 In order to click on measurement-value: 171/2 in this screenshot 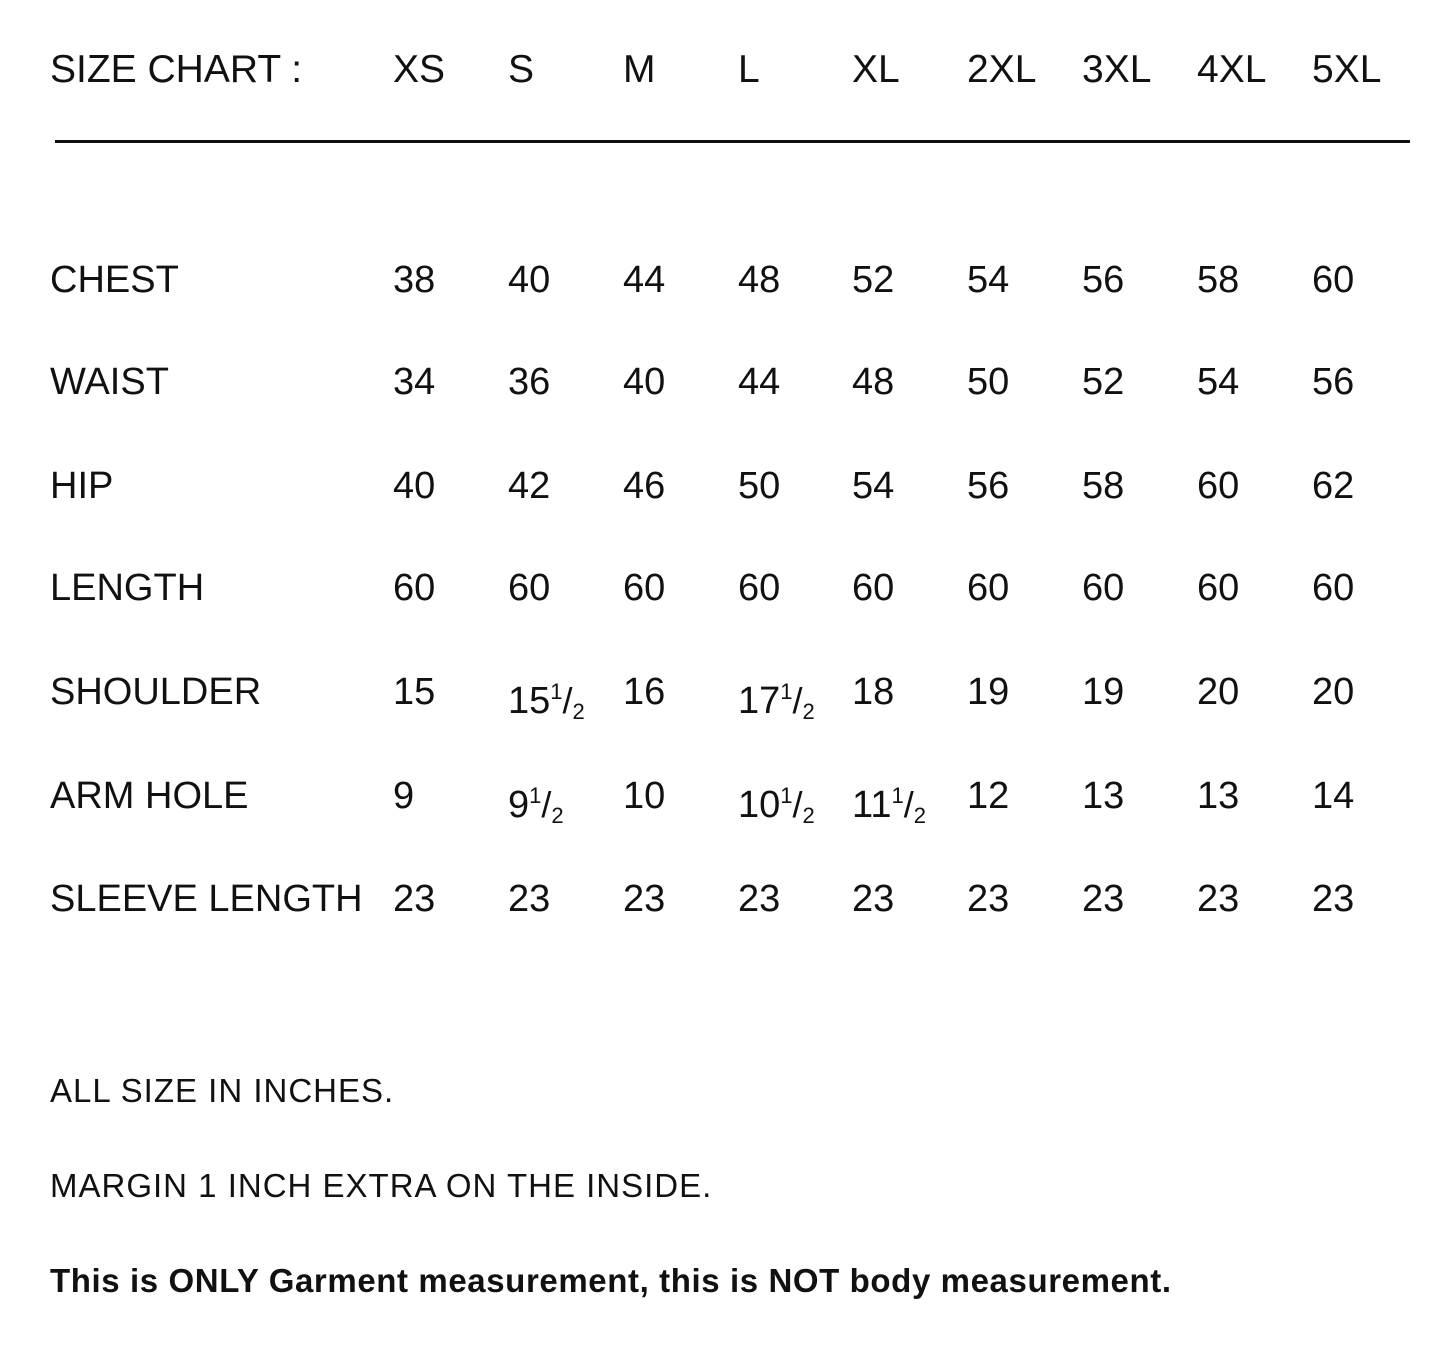, I will do `click(776, 701)`.